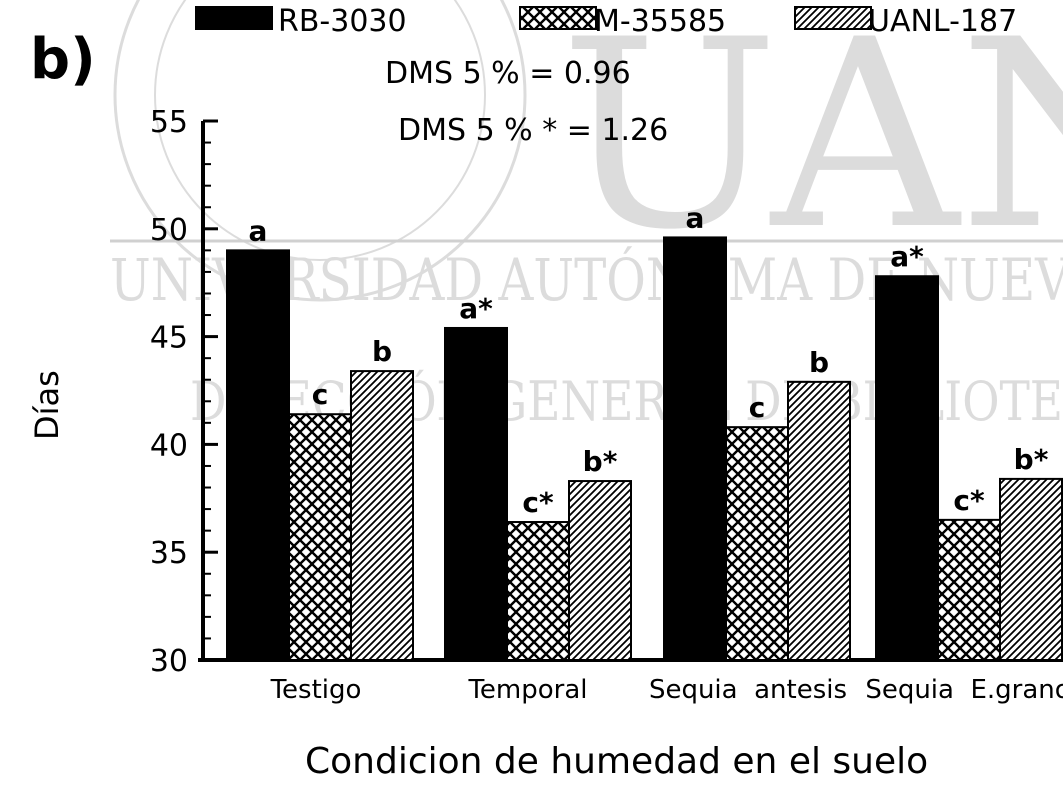 This screenshot has width=1063, height=787. What do you see at coordinates (527, 690) in the screenshot?
I see `x-tick-label: Temporal` at bounding box center [527, 690].